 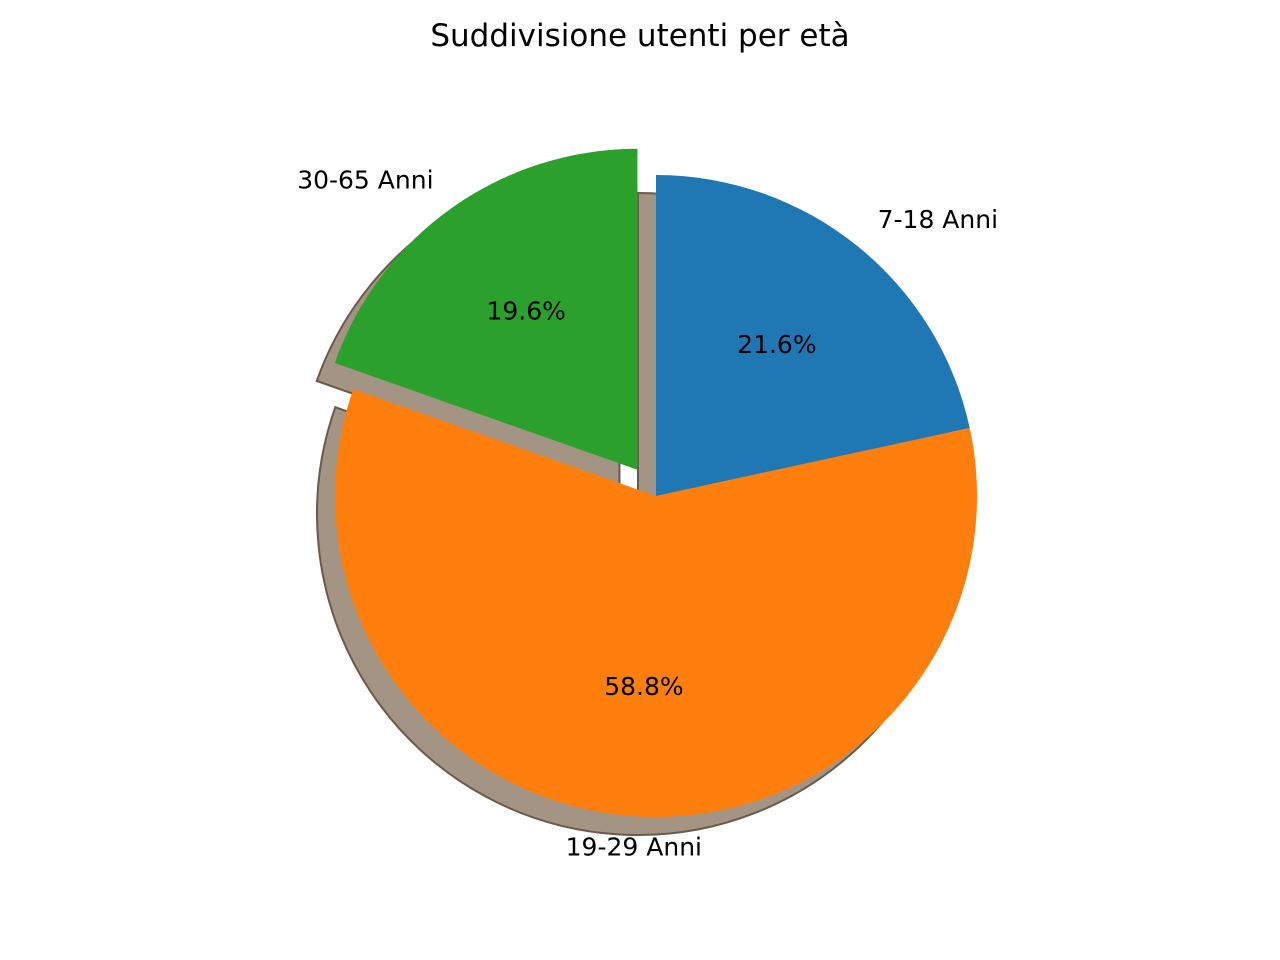 I want to click on pie-slice-30-65-anni, so click(x=486, y=309).